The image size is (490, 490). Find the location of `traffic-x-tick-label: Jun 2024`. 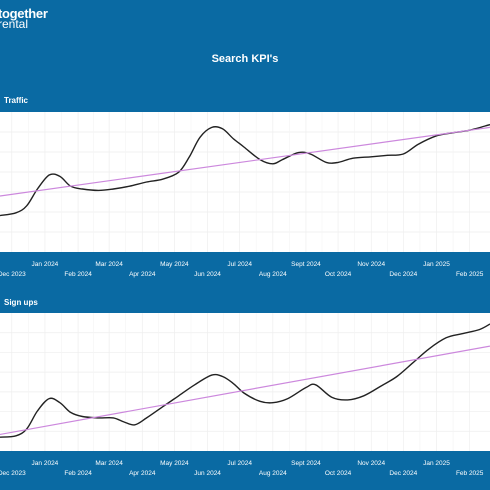

traffic-x-tick-label: Jun 2024 is located at coordinates (207, 274).